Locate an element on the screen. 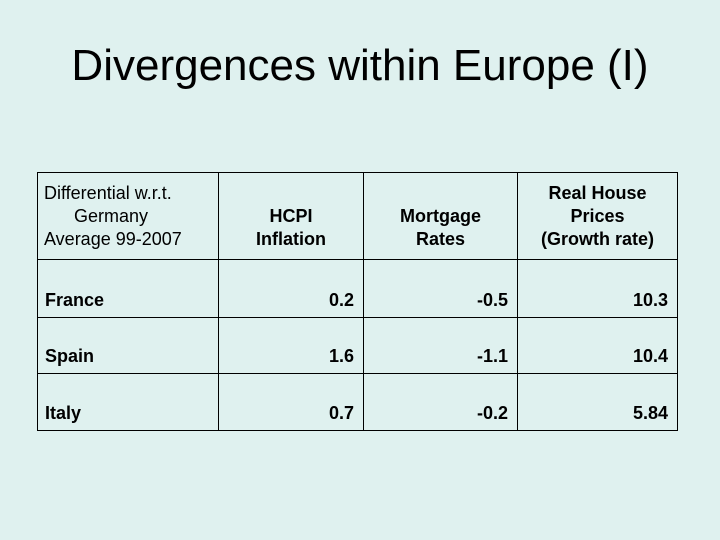 The height and width of the screenshot is (540, 720). table-row-spain: Spain 1.6 -1.1 10.4 is located at coordinates (357, 345).